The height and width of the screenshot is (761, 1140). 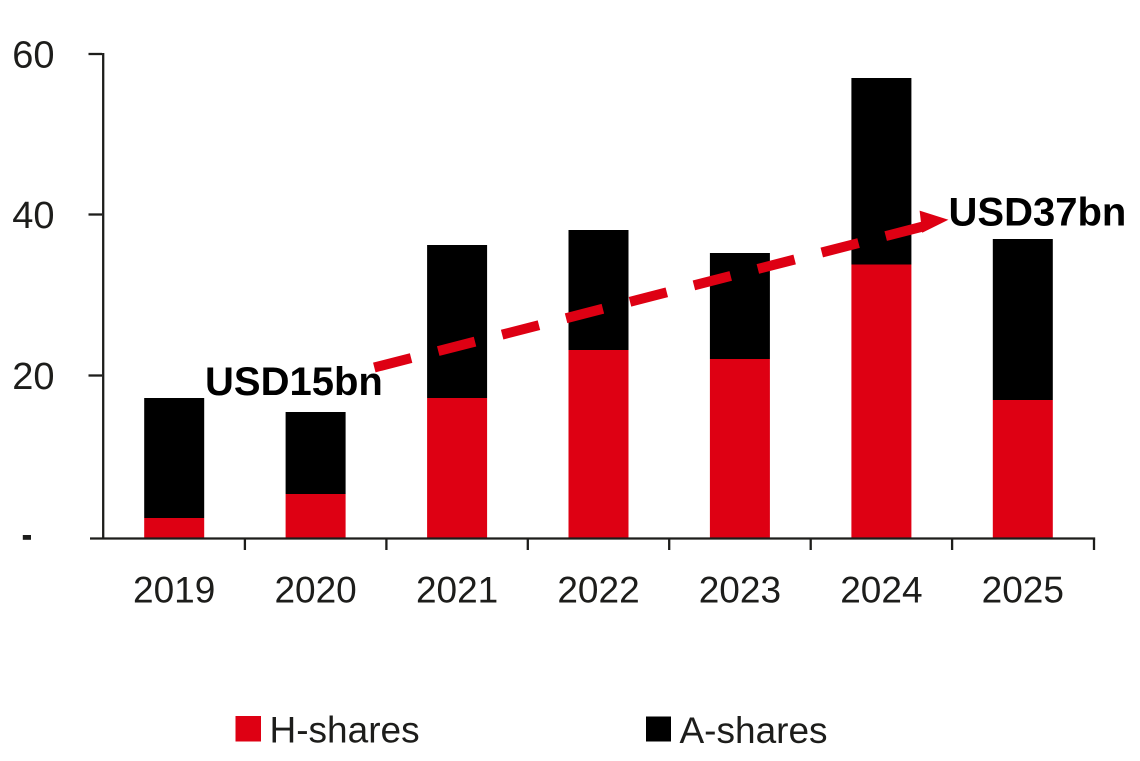 I want to click on svg-text: 2019, so click(x=174, y=590).